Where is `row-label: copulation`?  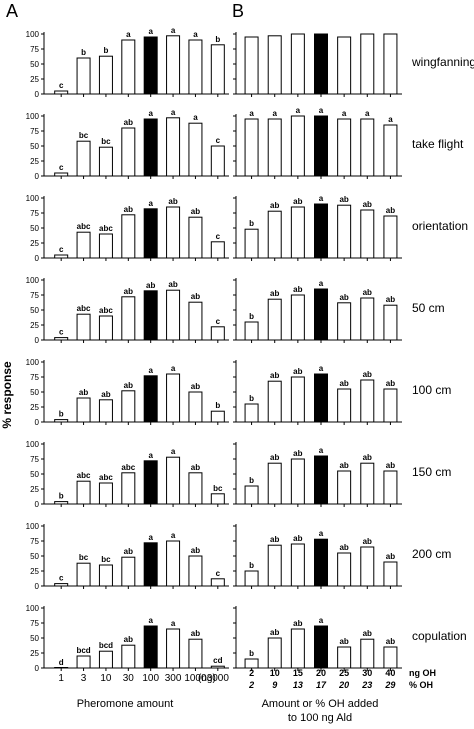 row-label: copulation is located at coordinates (439, 636).